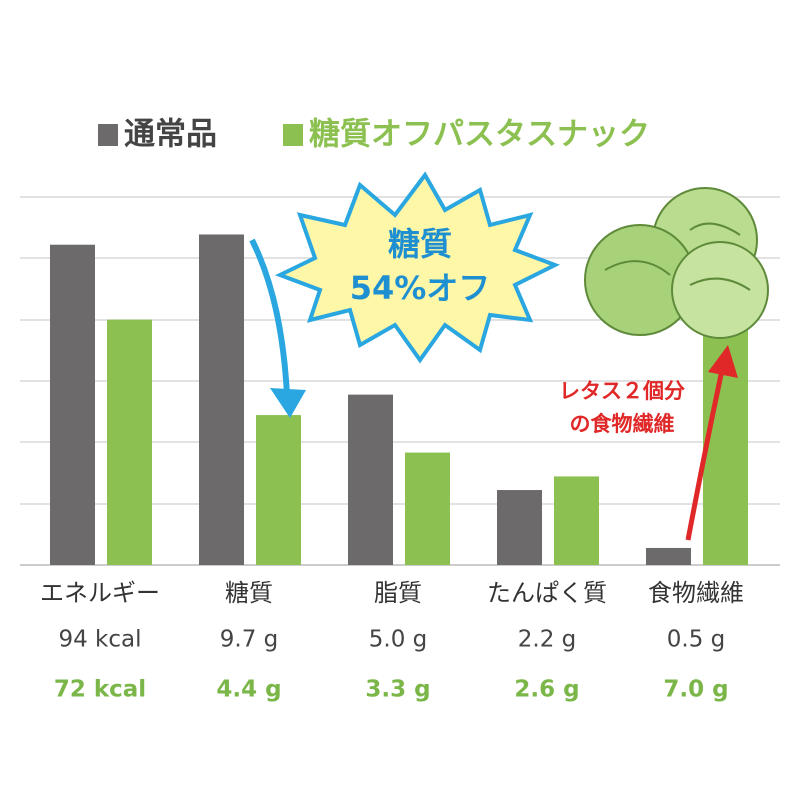 This screenshot has width=812, height=812. What do you see at coordinates (547, 593) in the screenshot?
I see `x-tick-label: たんぱく質` at bounding box center [547, 593].